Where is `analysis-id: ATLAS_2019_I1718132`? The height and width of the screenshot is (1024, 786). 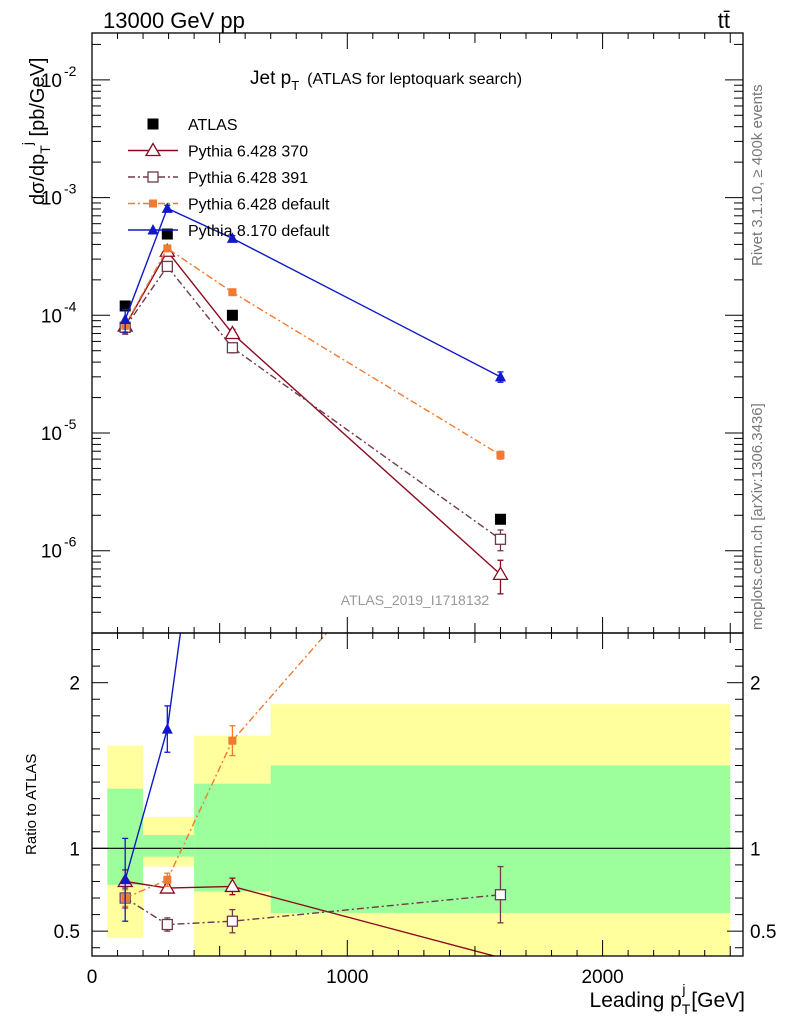
analysis-id: ATLAS_2019_I1718132 is located at coordinates (415, 600).